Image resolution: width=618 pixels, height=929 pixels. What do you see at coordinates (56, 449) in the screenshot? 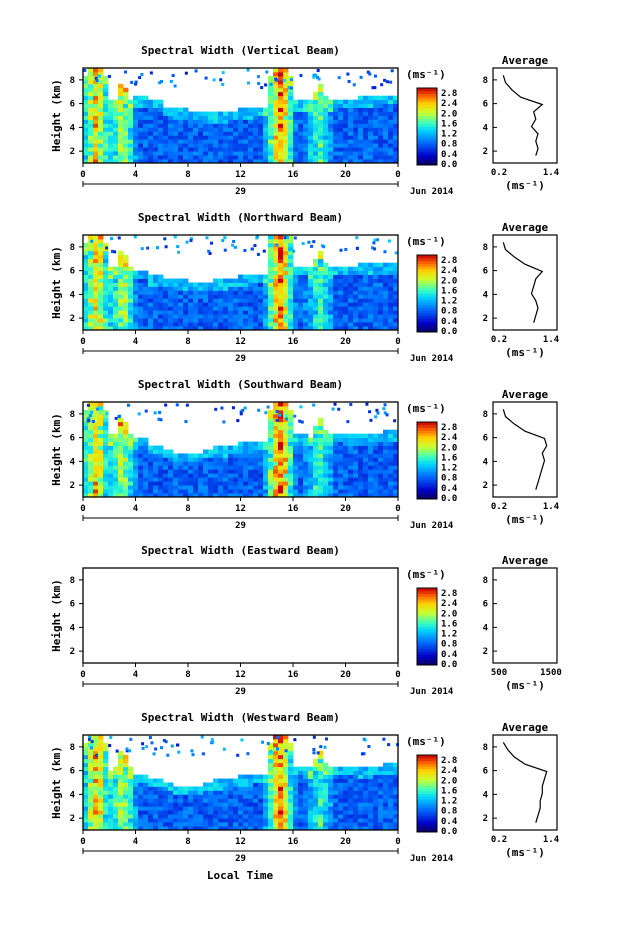
I see `y-axis-label: Height (km)` at bounding box center [56, 449].